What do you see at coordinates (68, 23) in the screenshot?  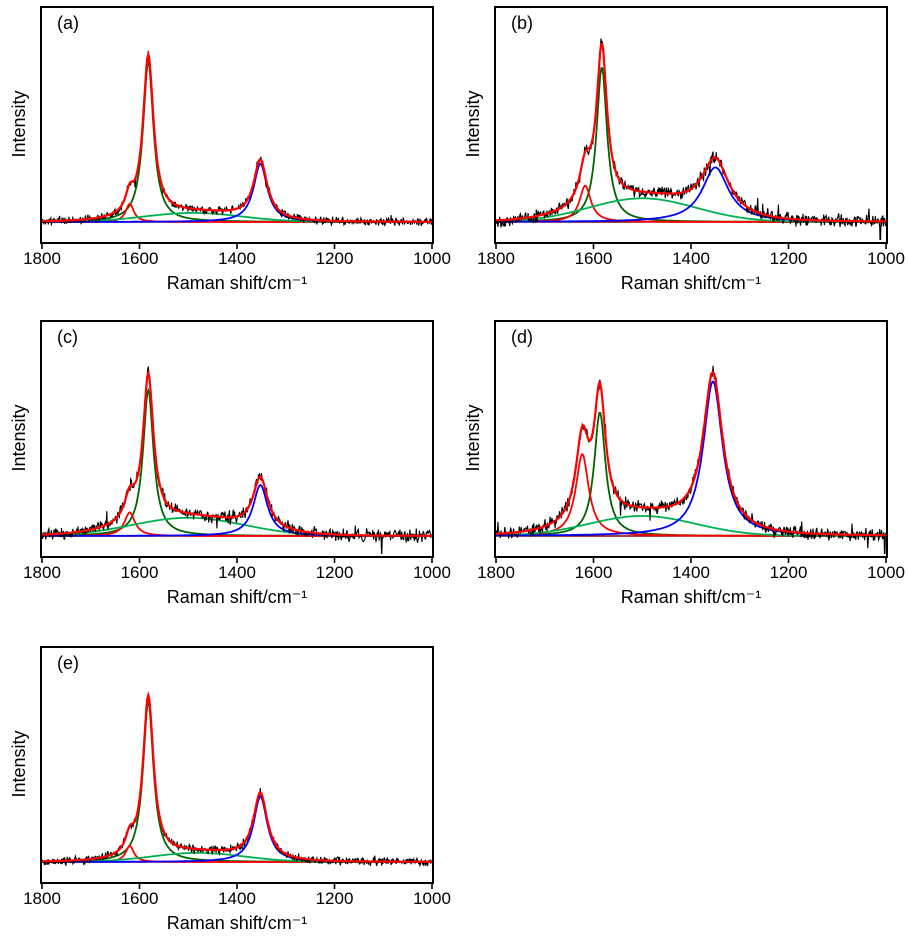 I see `panel-label: (a)` at bounding box center [68, 23].